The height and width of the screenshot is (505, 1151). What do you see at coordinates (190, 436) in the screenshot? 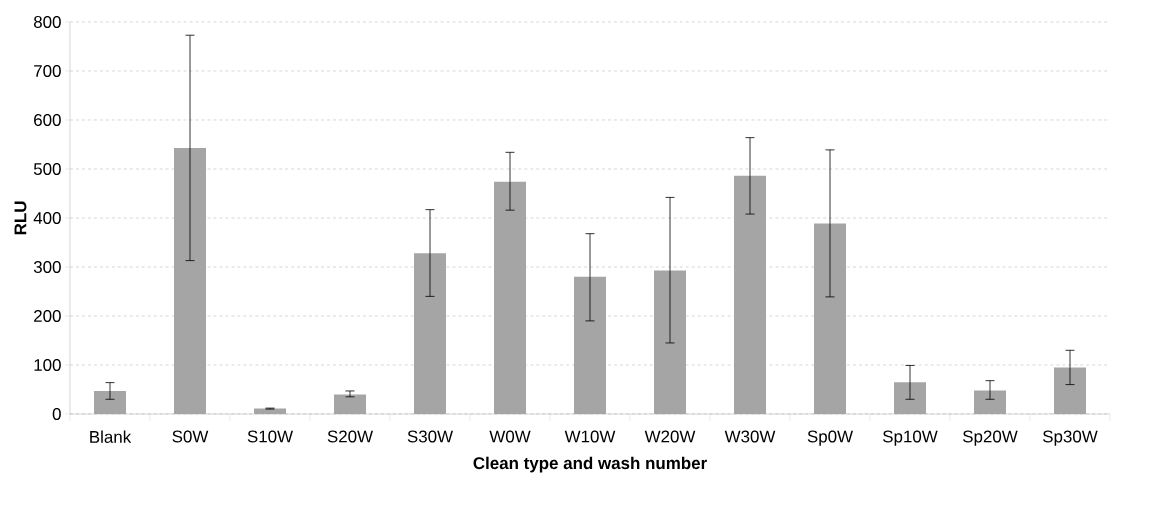
I see `x-tick-label: S0W` at bounding box center [190, 436].